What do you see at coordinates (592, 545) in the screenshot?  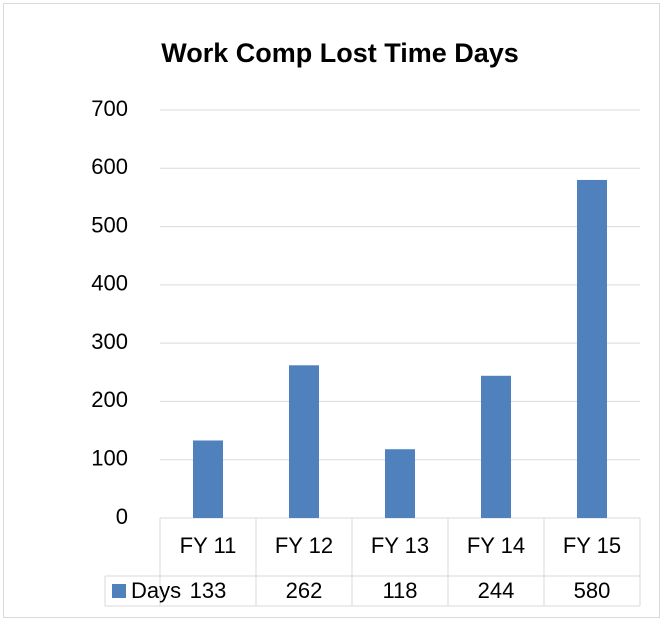 I see `x-tick-label: FY 15` at bounding box center [592, 545].